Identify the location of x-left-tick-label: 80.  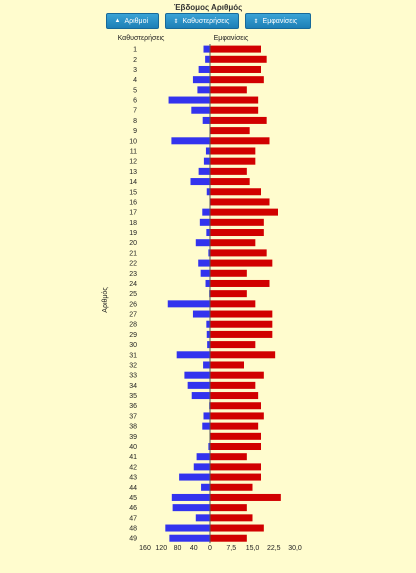
(178, 548).